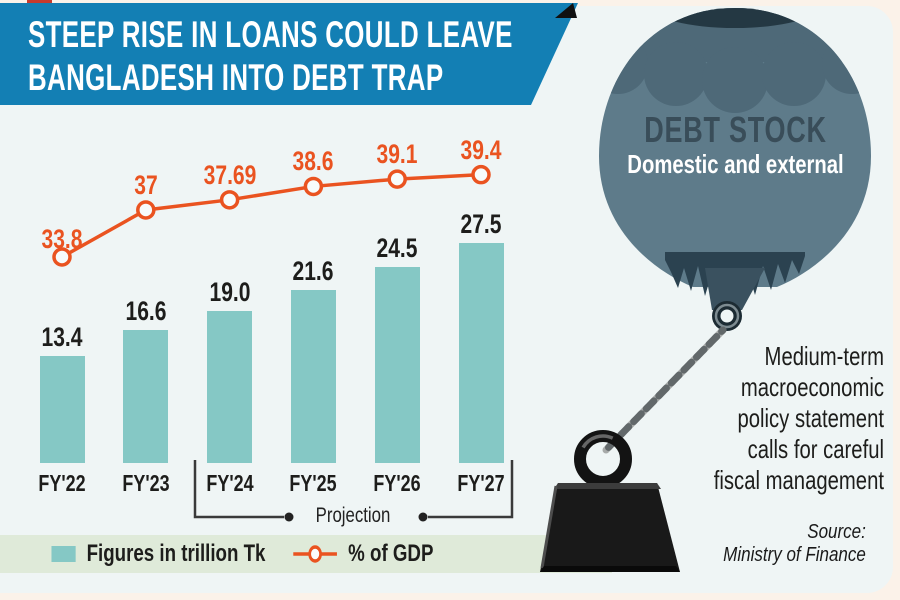 The image size is (900, 600). What do you see at coordinates (62, 336) in the screenshot?
I see `bar-value-label: 13.4` at bounding box center [62, 336].